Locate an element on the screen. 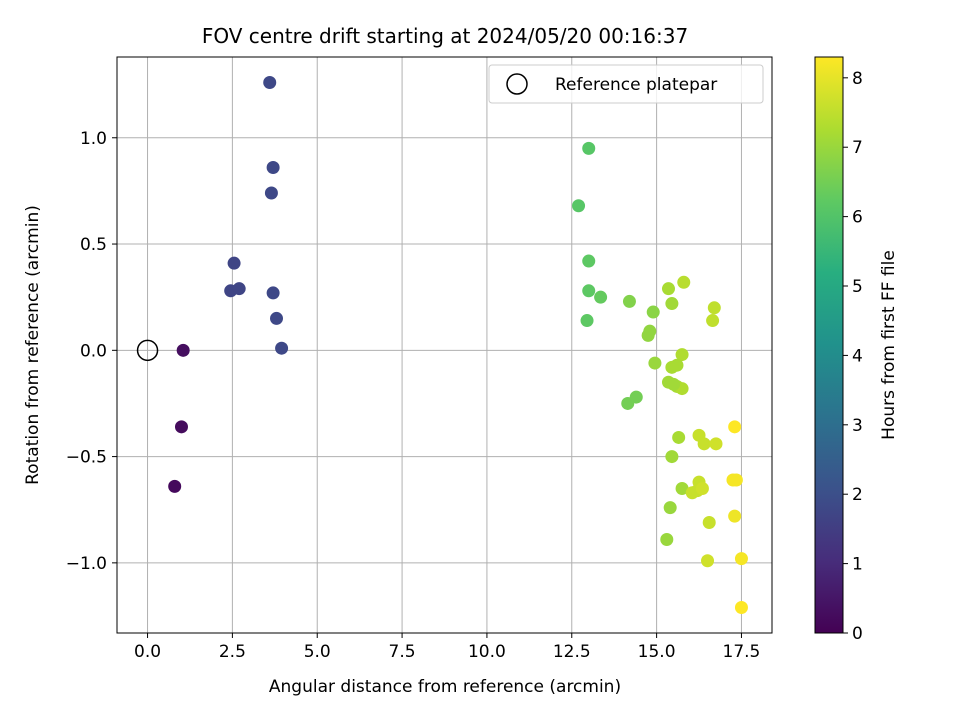 Image resolution: width=960 pixels, height=720 pixels. colorbar-tick-label: 2 is located at coordinates (857, 495).